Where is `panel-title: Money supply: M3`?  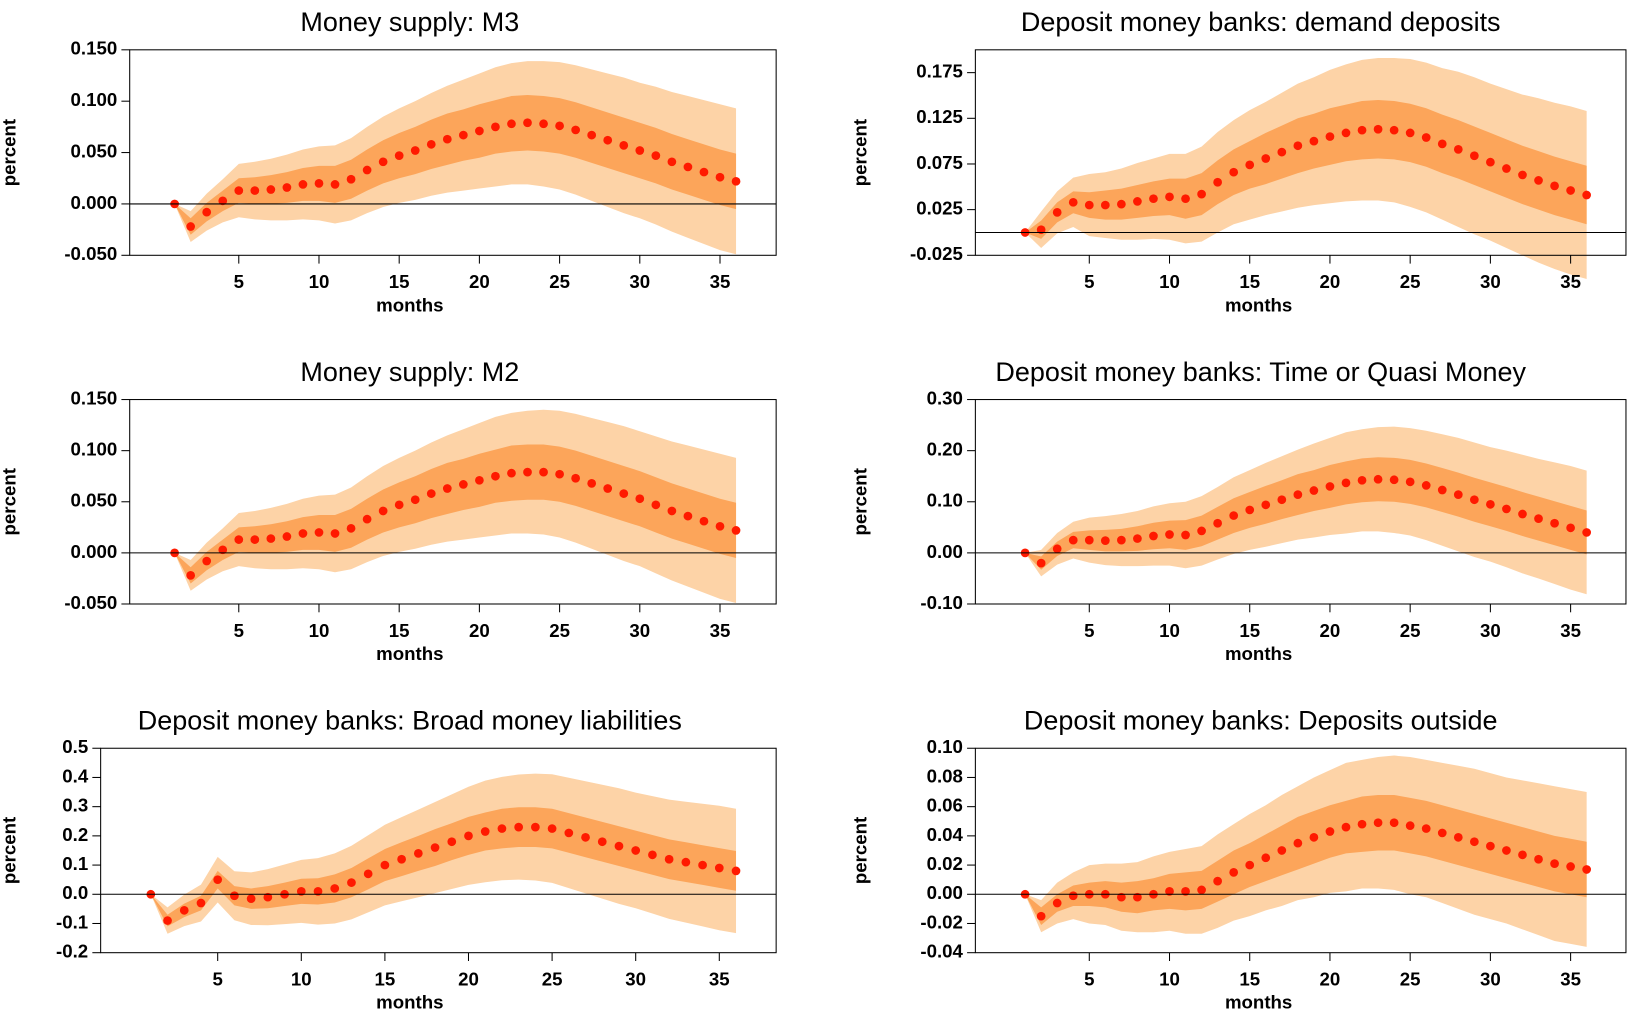 panel-title: Money supply: M3 is located at coordinates (409, 22).